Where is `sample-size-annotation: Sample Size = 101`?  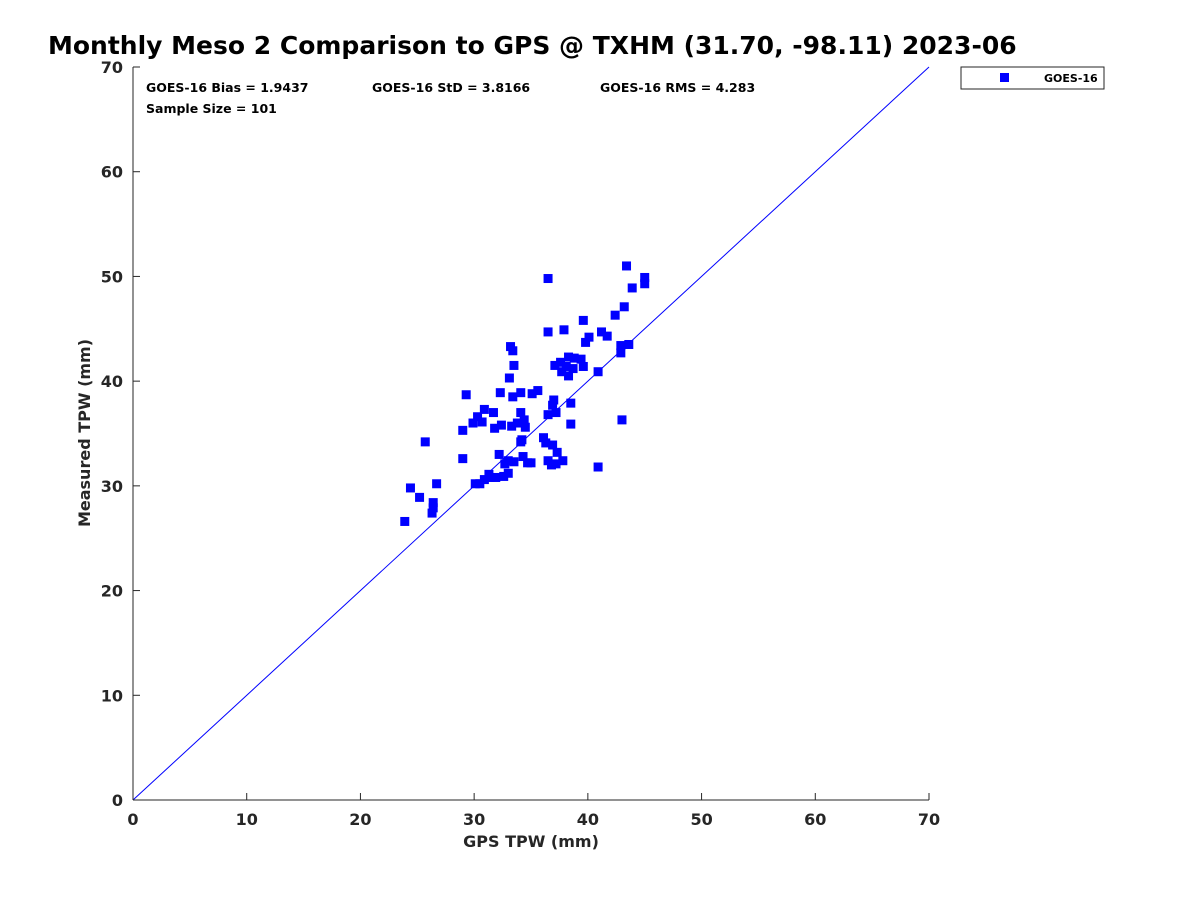
sample-size-annotation: Sample Size = 101 is located at coordinates (211, 108).